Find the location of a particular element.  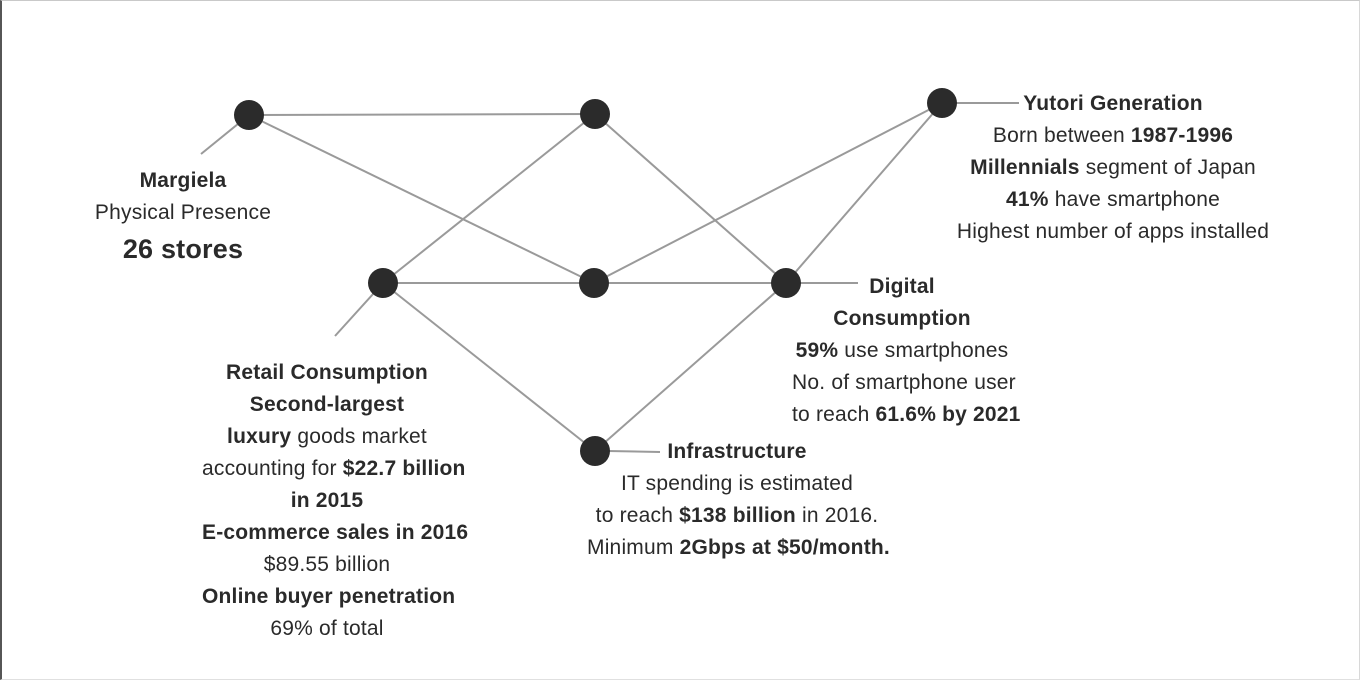

digital-reach-line: to reach 61.6% by 2021 is located at coordinates (906, 415).